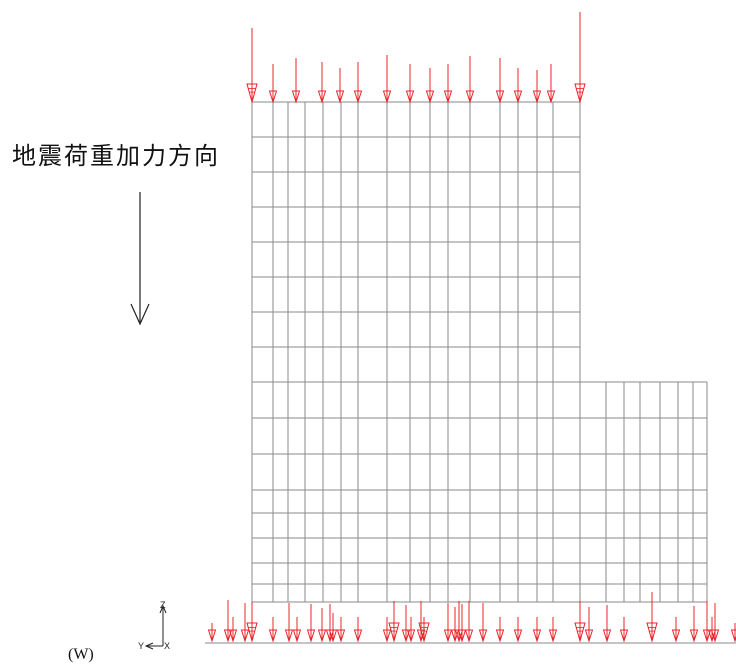  What do you see at coordinates (167, 646) in the screenshot?
I see `axis-x-label: X` at bounding box center [167, 646].